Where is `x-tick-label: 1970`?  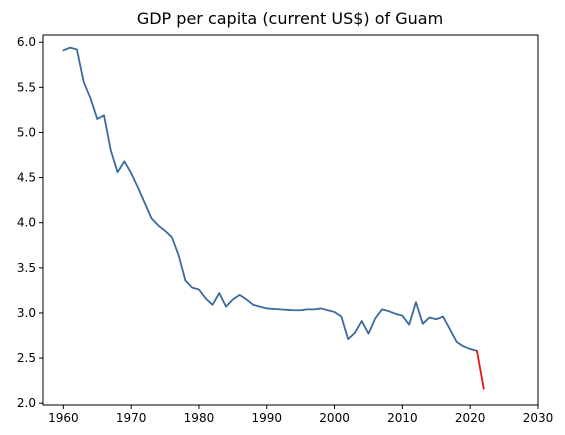 x-tick-label: 1970 is located at coordinates (131, 418).